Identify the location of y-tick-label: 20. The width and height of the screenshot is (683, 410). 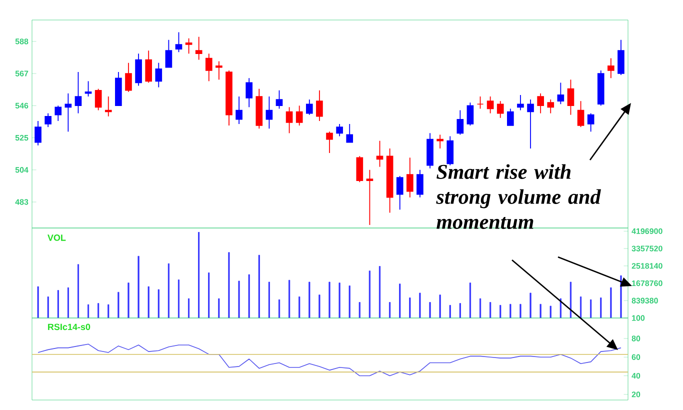
(636, 395).